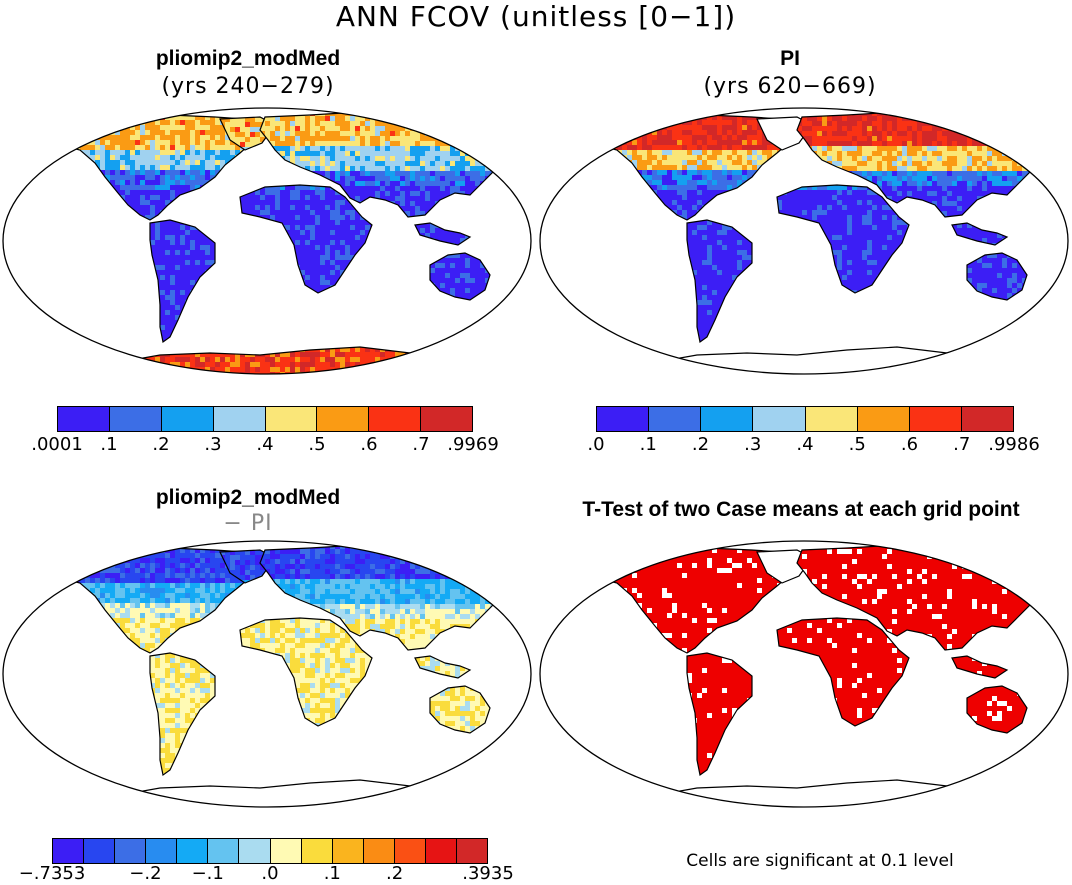 This screenshot has height=885, width=1072. I want to click on colorbar-ticks-top-right: .0 .1 .2 .3 .4 .5 .6 .7 .9986, so click(813, 445).